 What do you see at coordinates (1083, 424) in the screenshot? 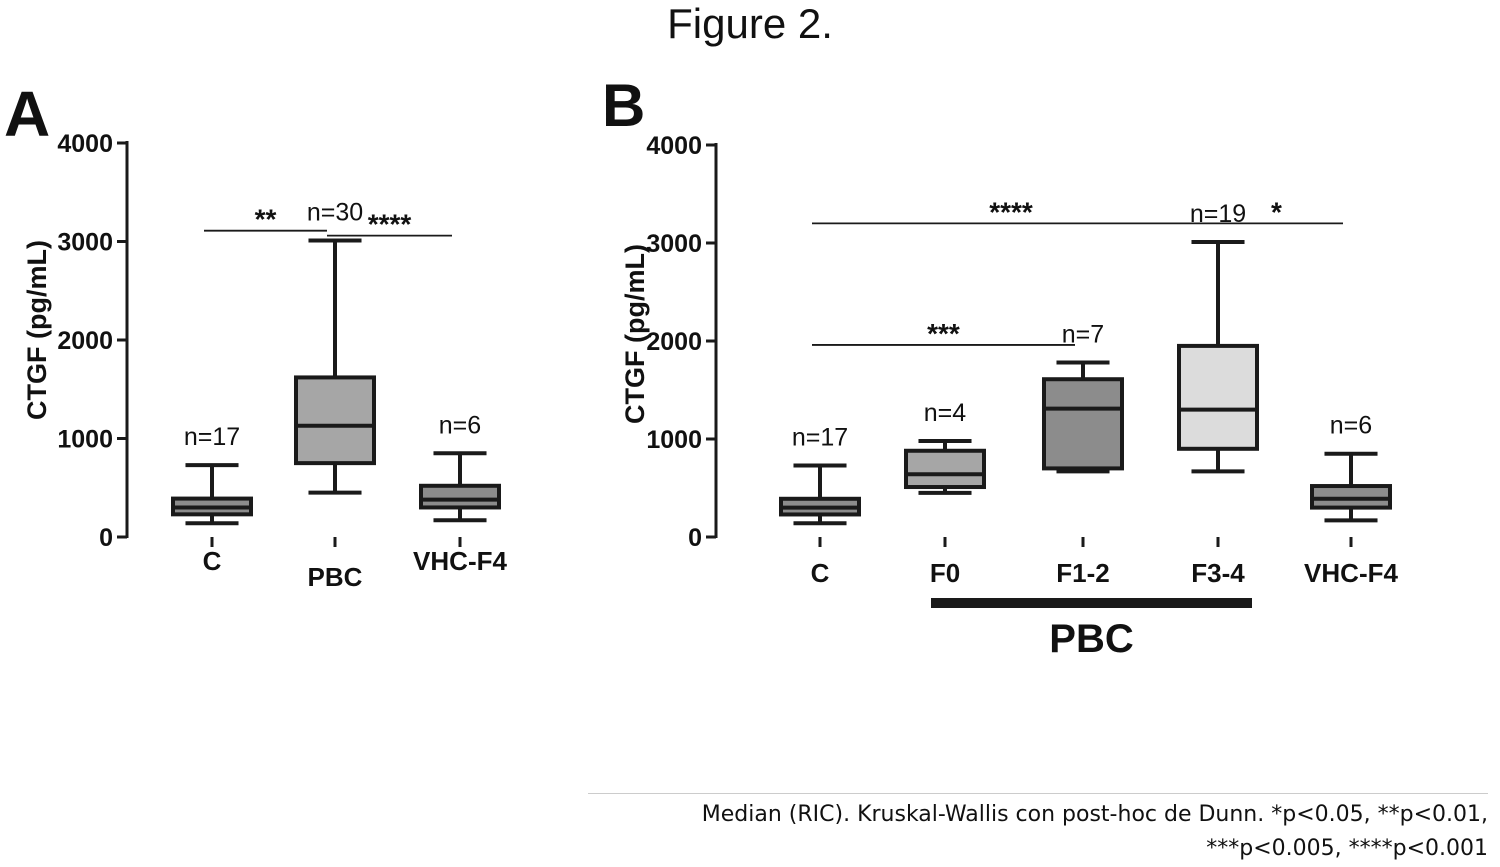
I see `panel-b-f1-2-box` at bounding box center [1083, 424].